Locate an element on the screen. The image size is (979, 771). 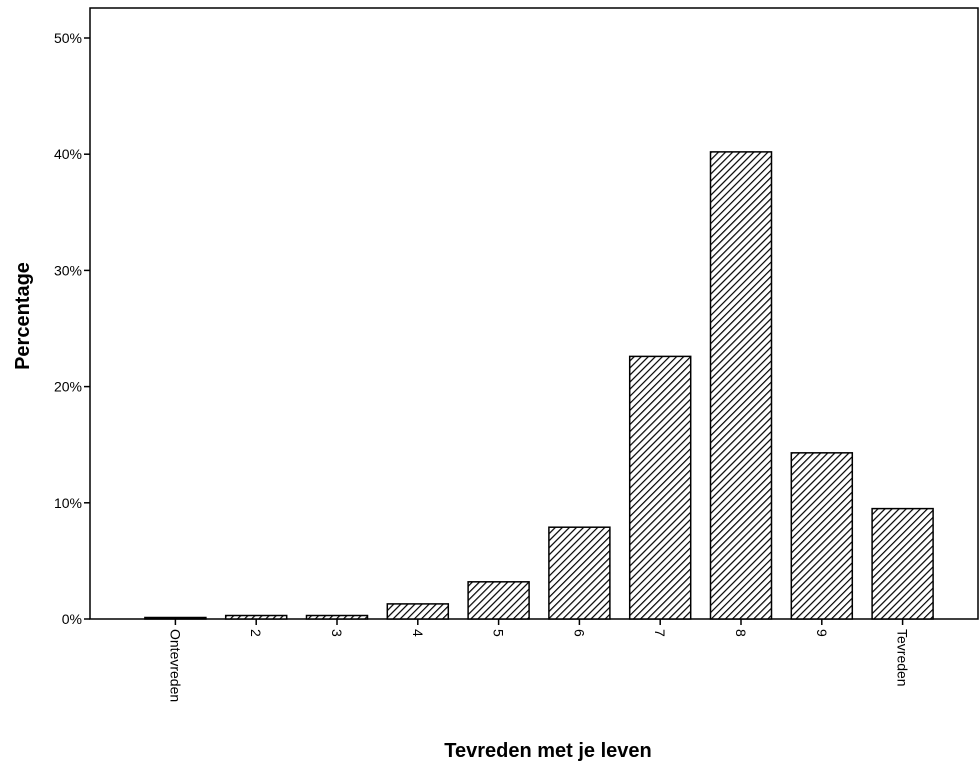
x-tick-label: 8 is located at coordinates (741, 633).